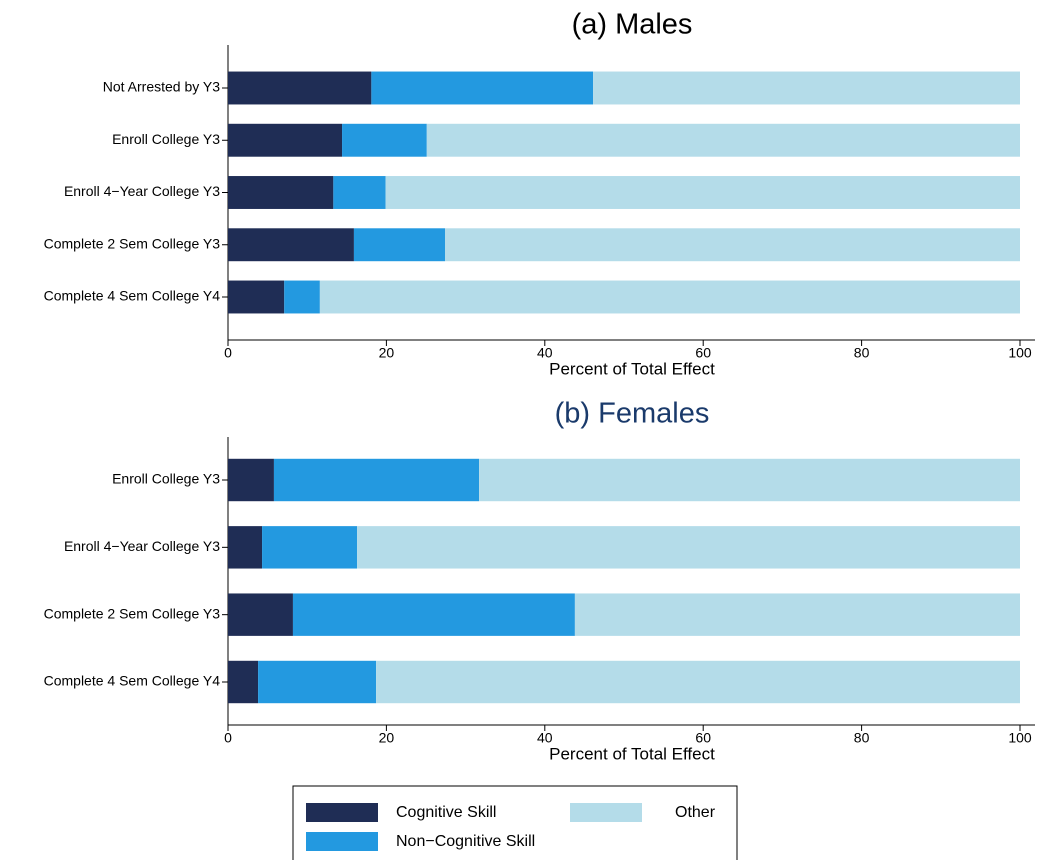  What do you see at coordinates (161, 87) in the screenshot?
I see `y-tick-label: Not Arrested by Y3` at bounding box center [161, 87].